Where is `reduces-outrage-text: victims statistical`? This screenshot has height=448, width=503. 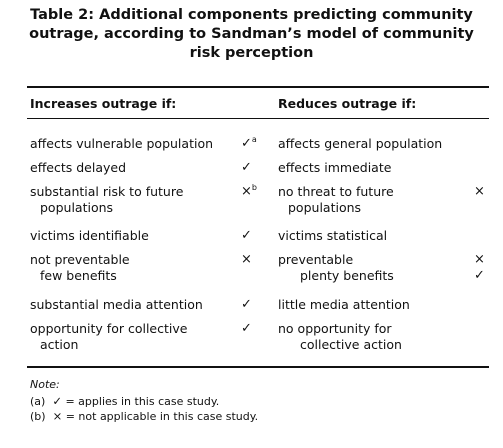 reduces-outrage-text: victims statistical is located at coordinates (333, 235).